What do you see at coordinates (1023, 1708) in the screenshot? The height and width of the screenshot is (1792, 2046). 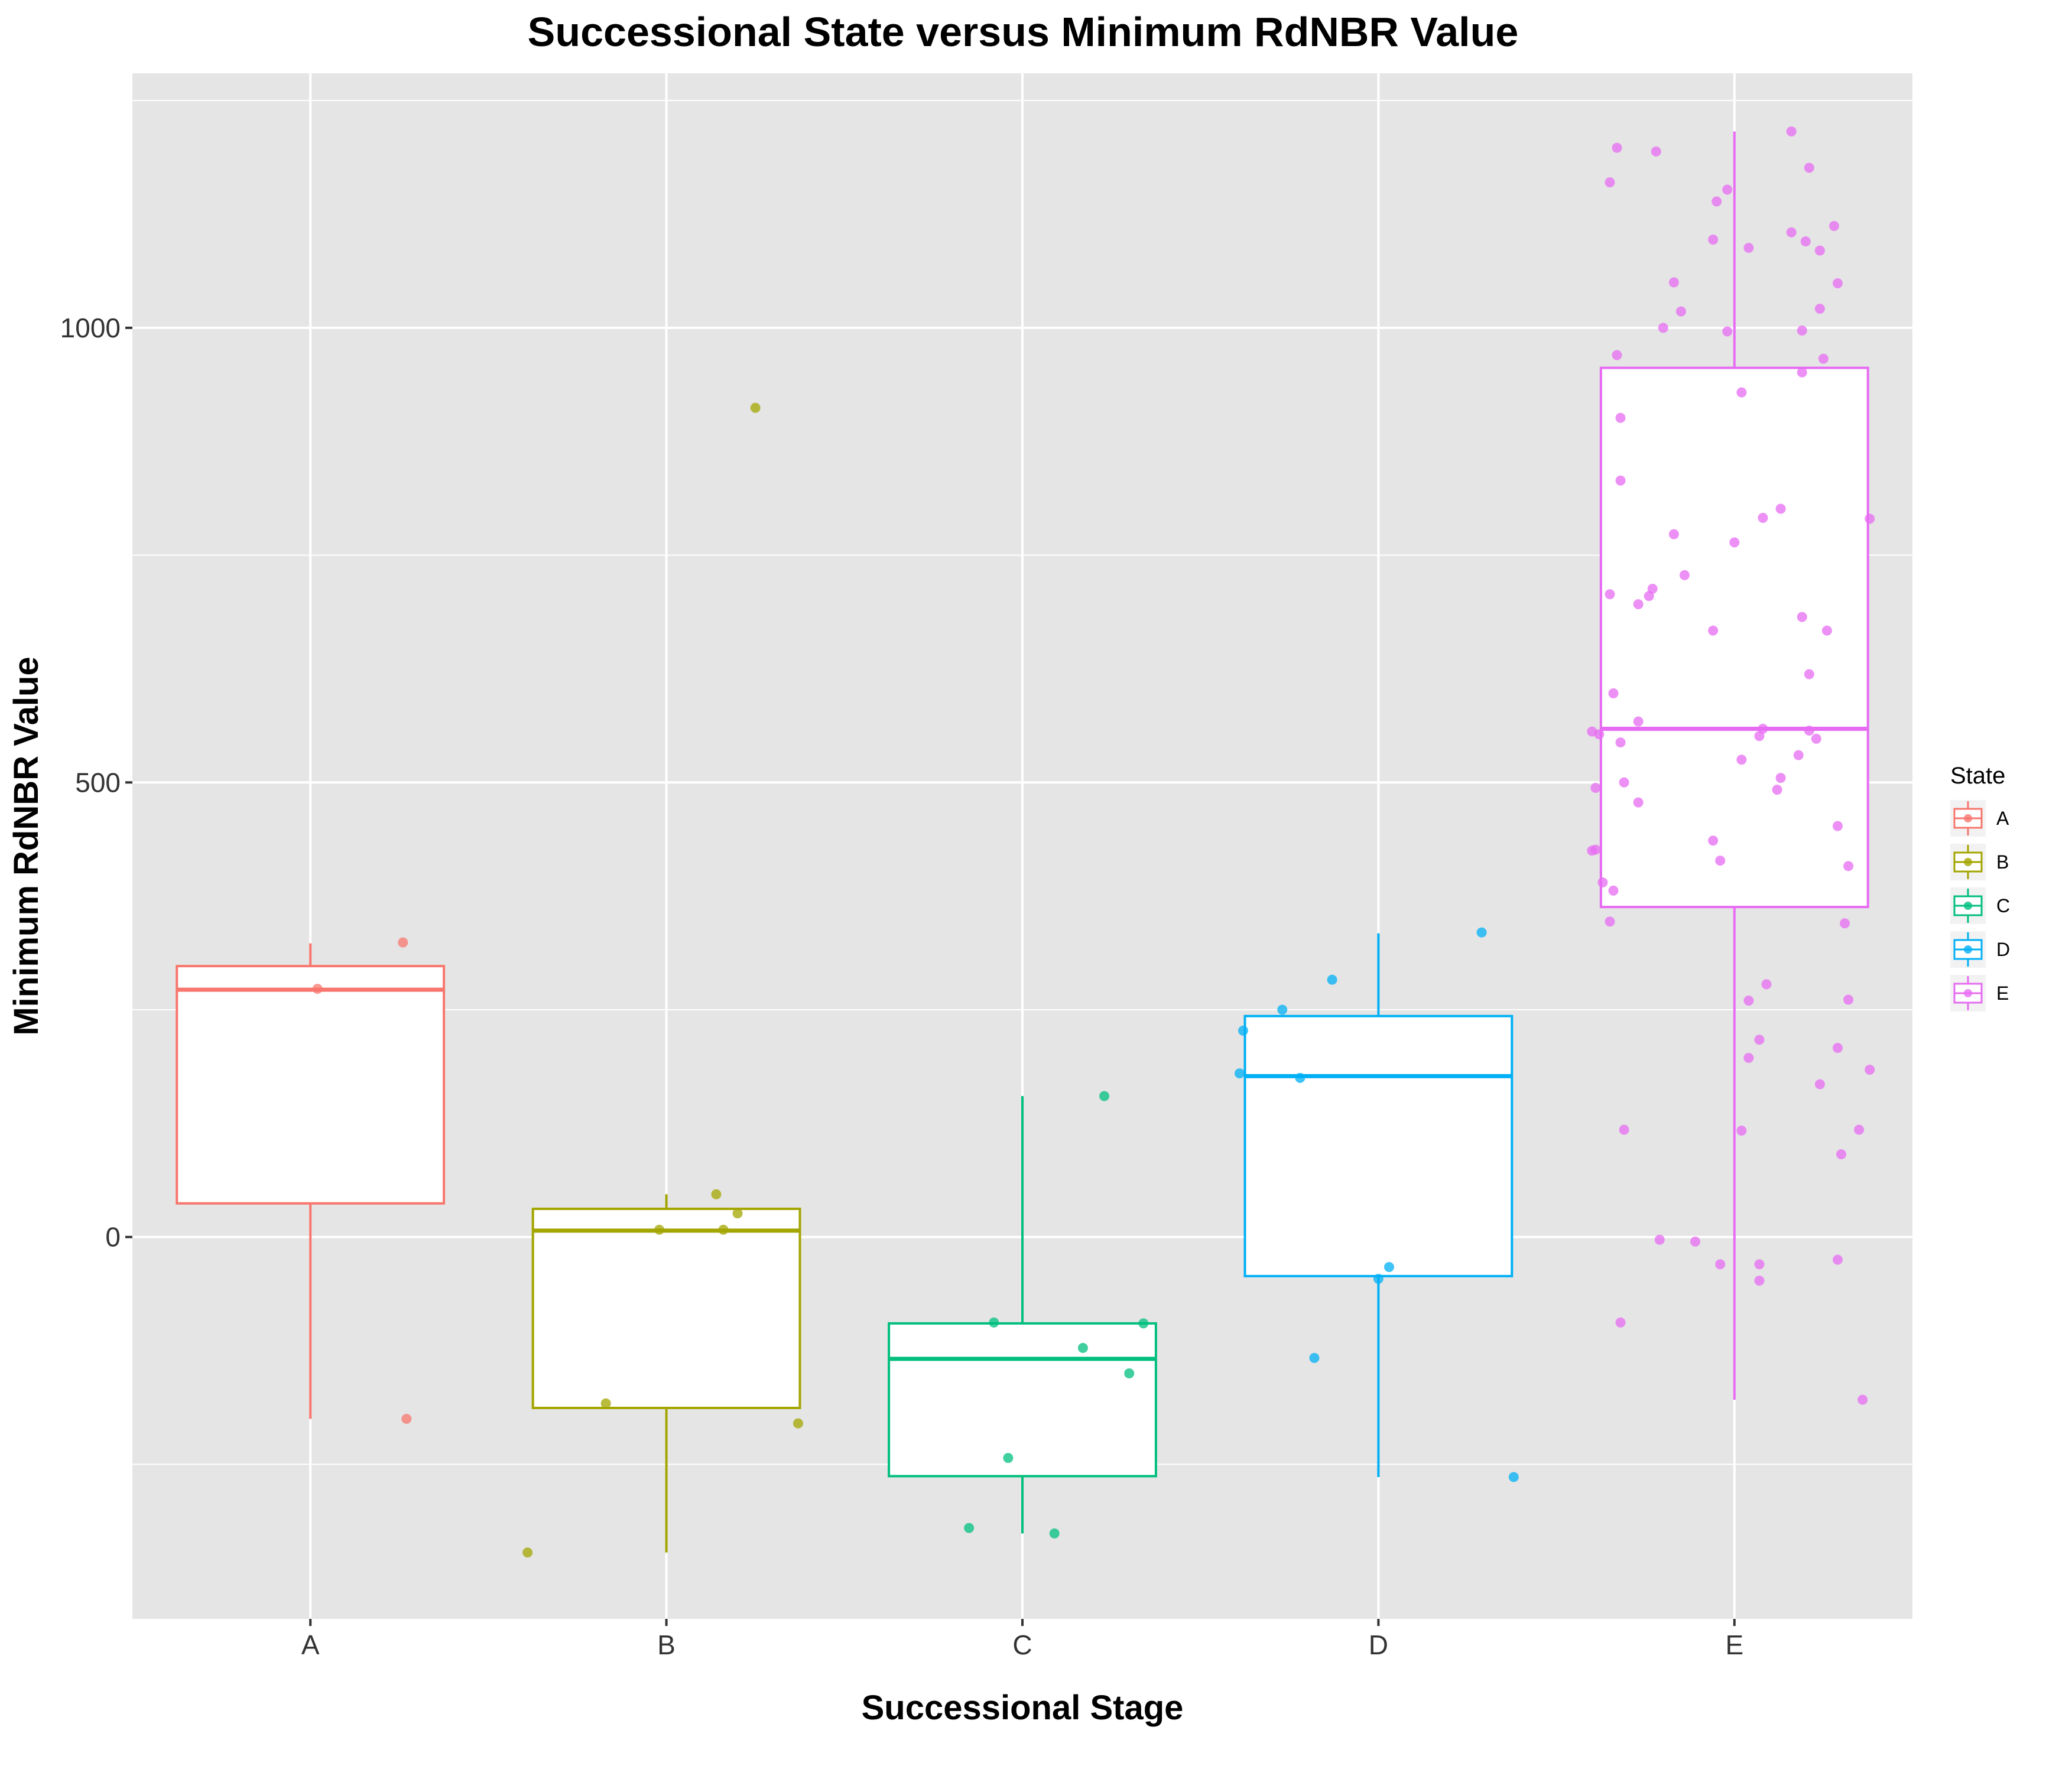 I see `x-axis-title: Successional Stage` at bounding box center [1023, 1708].